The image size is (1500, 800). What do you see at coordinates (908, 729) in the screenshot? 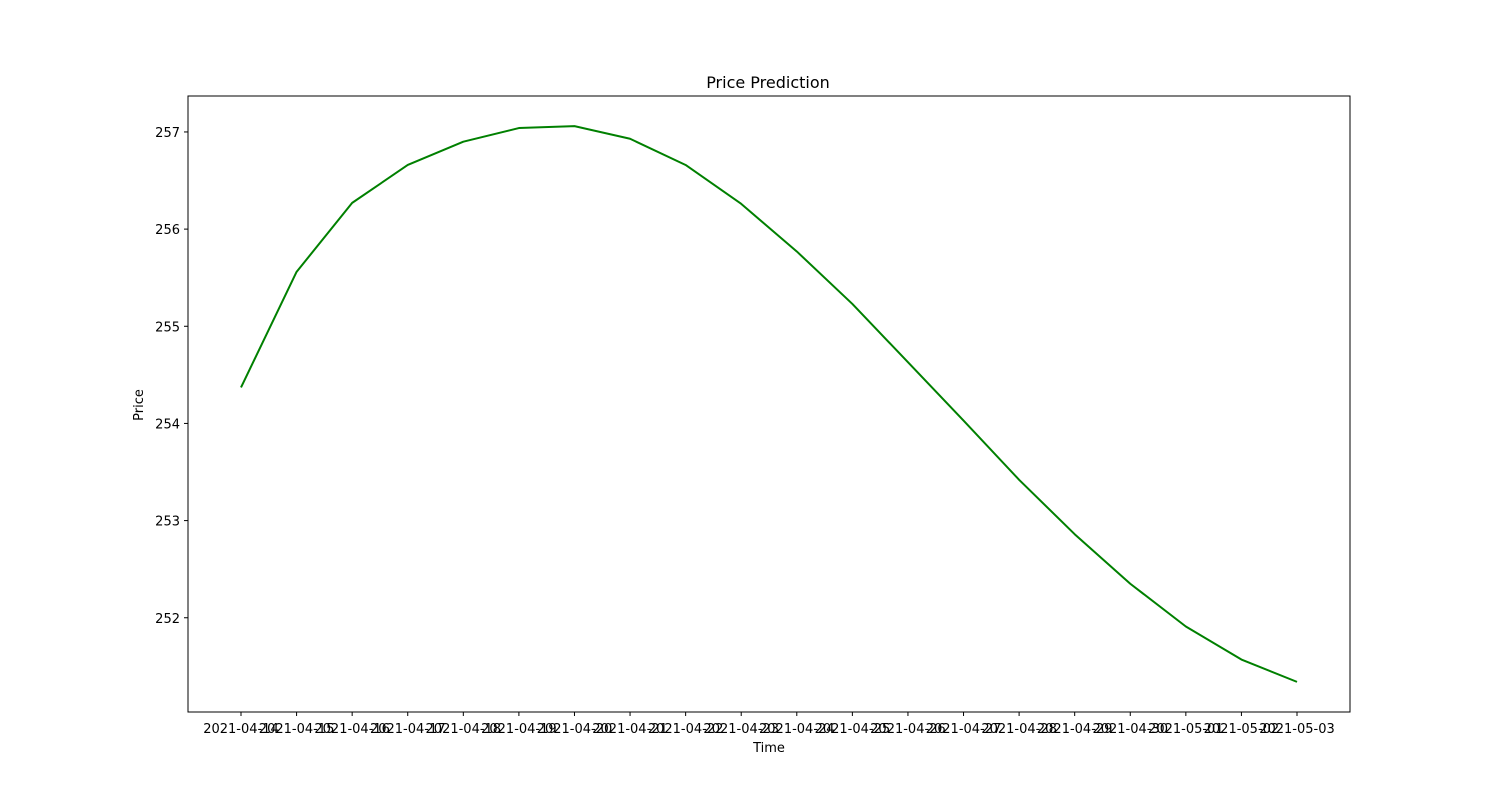
I see `x-tick-label: 2021-04-26` at bounding box center [908, 729].